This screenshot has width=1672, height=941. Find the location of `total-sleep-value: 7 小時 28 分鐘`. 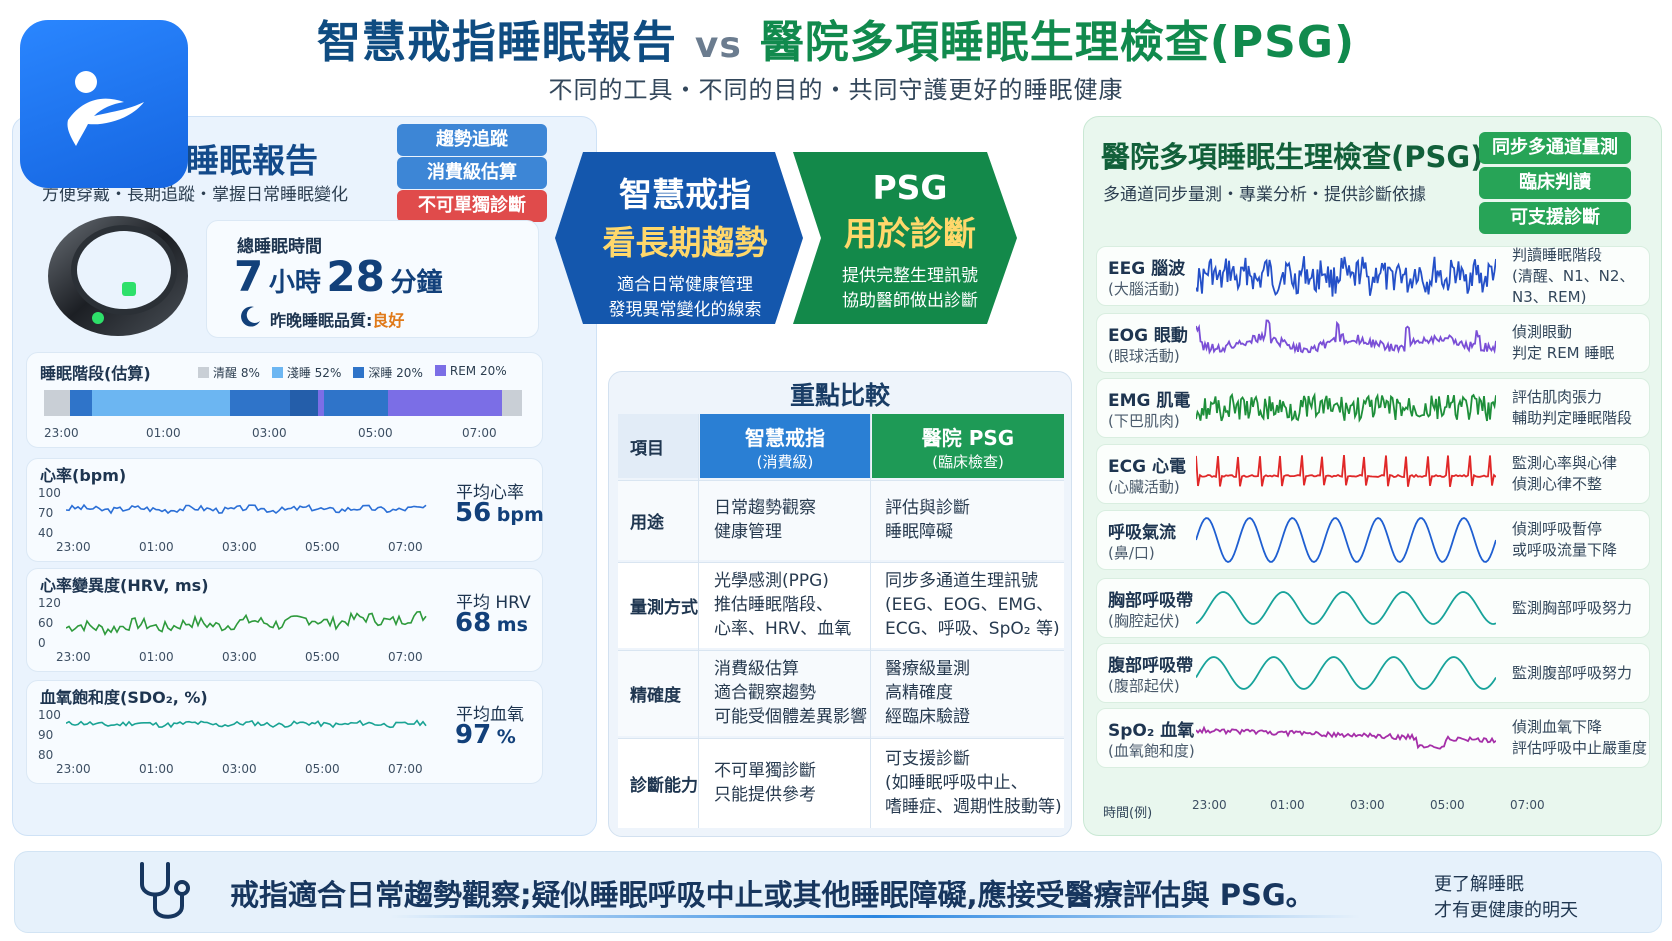

total-sleep-value: 7 小時 28 分鐘 is located at coordinates (338, 276).